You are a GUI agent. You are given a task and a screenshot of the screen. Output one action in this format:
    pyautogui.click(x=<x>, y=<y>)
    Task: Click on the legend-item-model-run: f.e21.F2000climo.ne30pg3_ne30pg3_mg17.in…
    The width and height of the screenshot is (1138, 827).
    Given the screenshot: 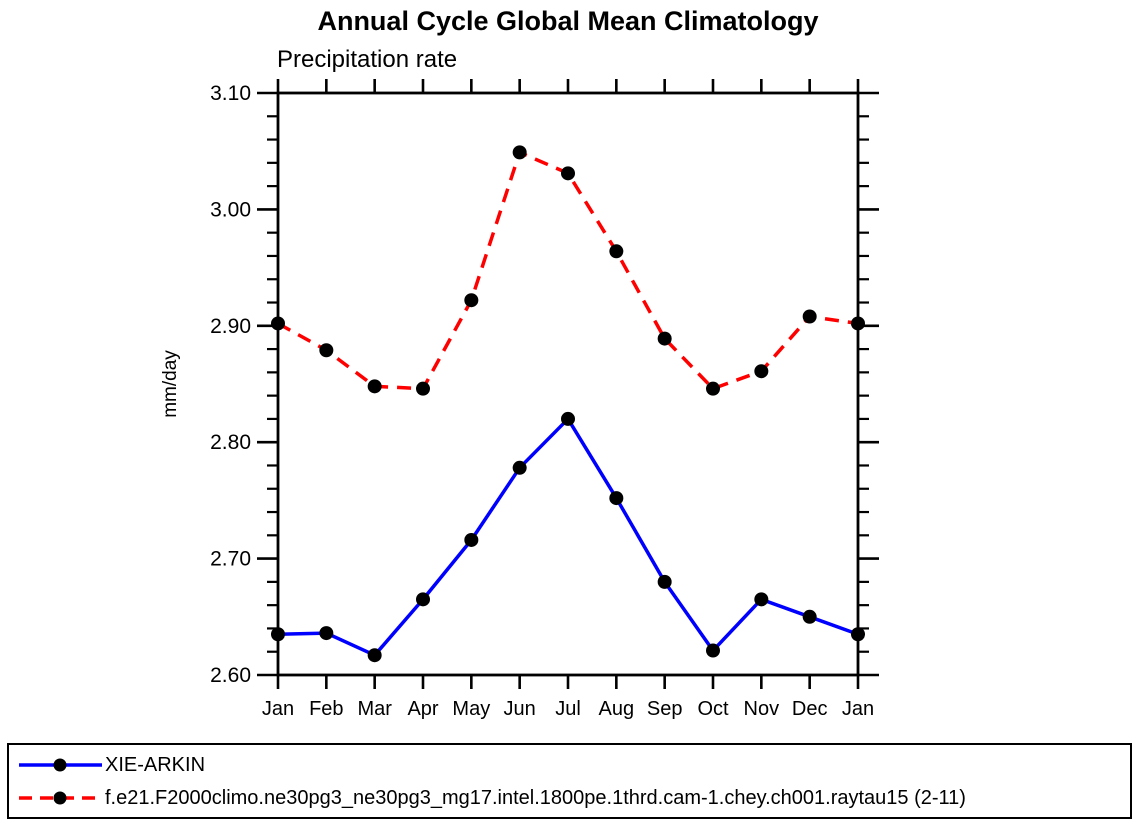 What is the action you would take?
    pyautogui.click(x=569, y=797)
    